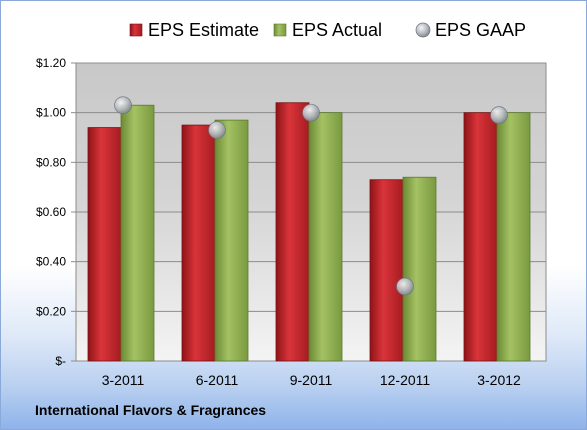 The image size is (587, 430). What do you see at coordinates (51, 212) in the screenshot?
I see `y-tick-label: $0.60` at bounding box center [51, 212].